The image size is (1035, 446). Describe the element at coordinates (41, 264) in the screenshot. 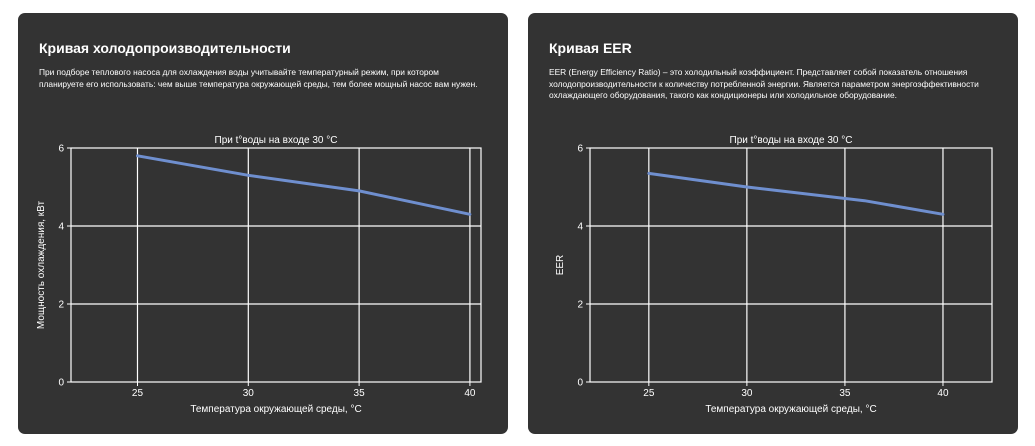

I see `y-axis-label: Мощность охлаждения, кВт` at that location.